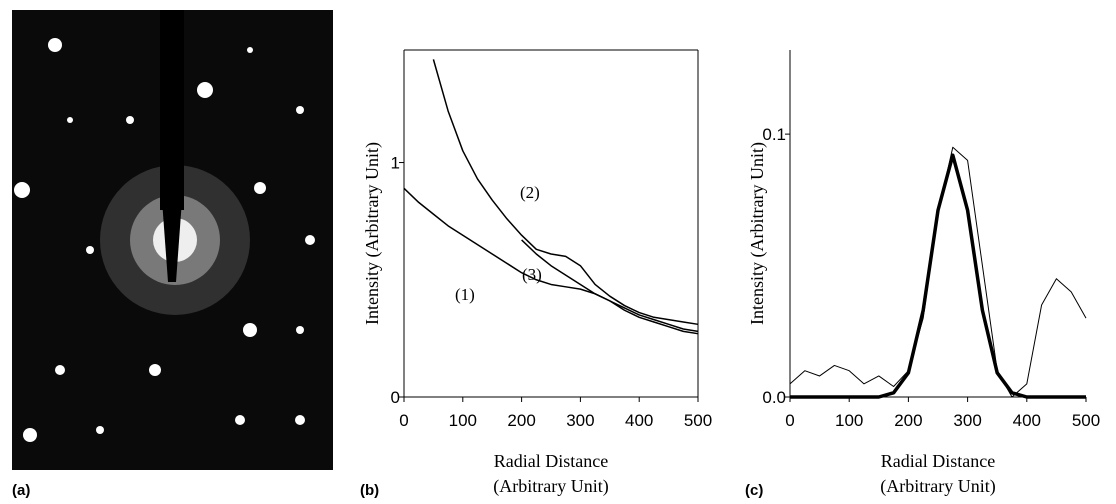 The image size is (1116, 504). I want to click on panel-label: (b), so click(369, 490).